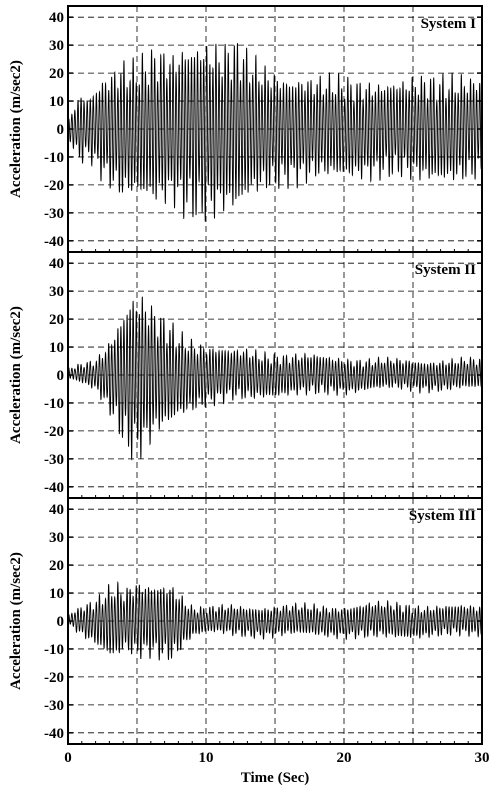 This screenshot has height=792, width=490. I want to click on panel-title: System I, so click(449, 24).